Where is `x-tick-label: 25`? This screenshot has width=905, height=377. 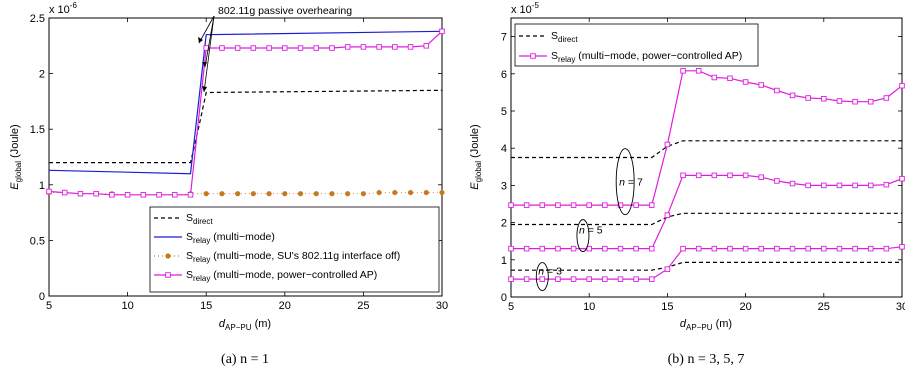 x-tick-label: 25 is located at coordinates (363, 306).